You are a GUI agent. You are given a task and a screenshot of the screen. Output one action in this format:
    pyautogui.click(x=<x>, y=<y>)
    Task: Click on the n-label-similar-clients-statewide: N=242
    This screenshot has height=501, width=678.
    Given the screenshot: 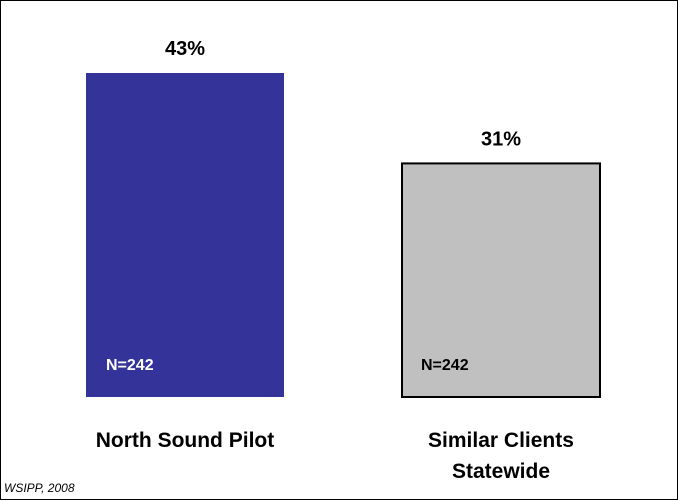 What is the action you would take?
    pyautogui.click(x=445, y=365)
    